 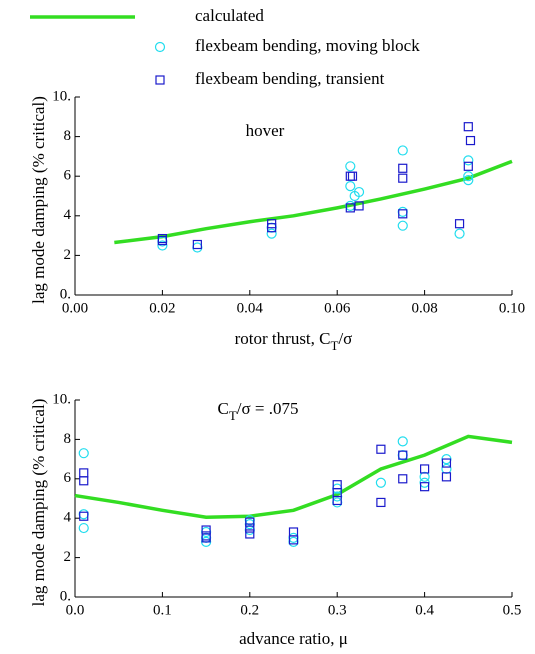 I want to click on x-tick-label: 0.00, so click(x=75, y=308).